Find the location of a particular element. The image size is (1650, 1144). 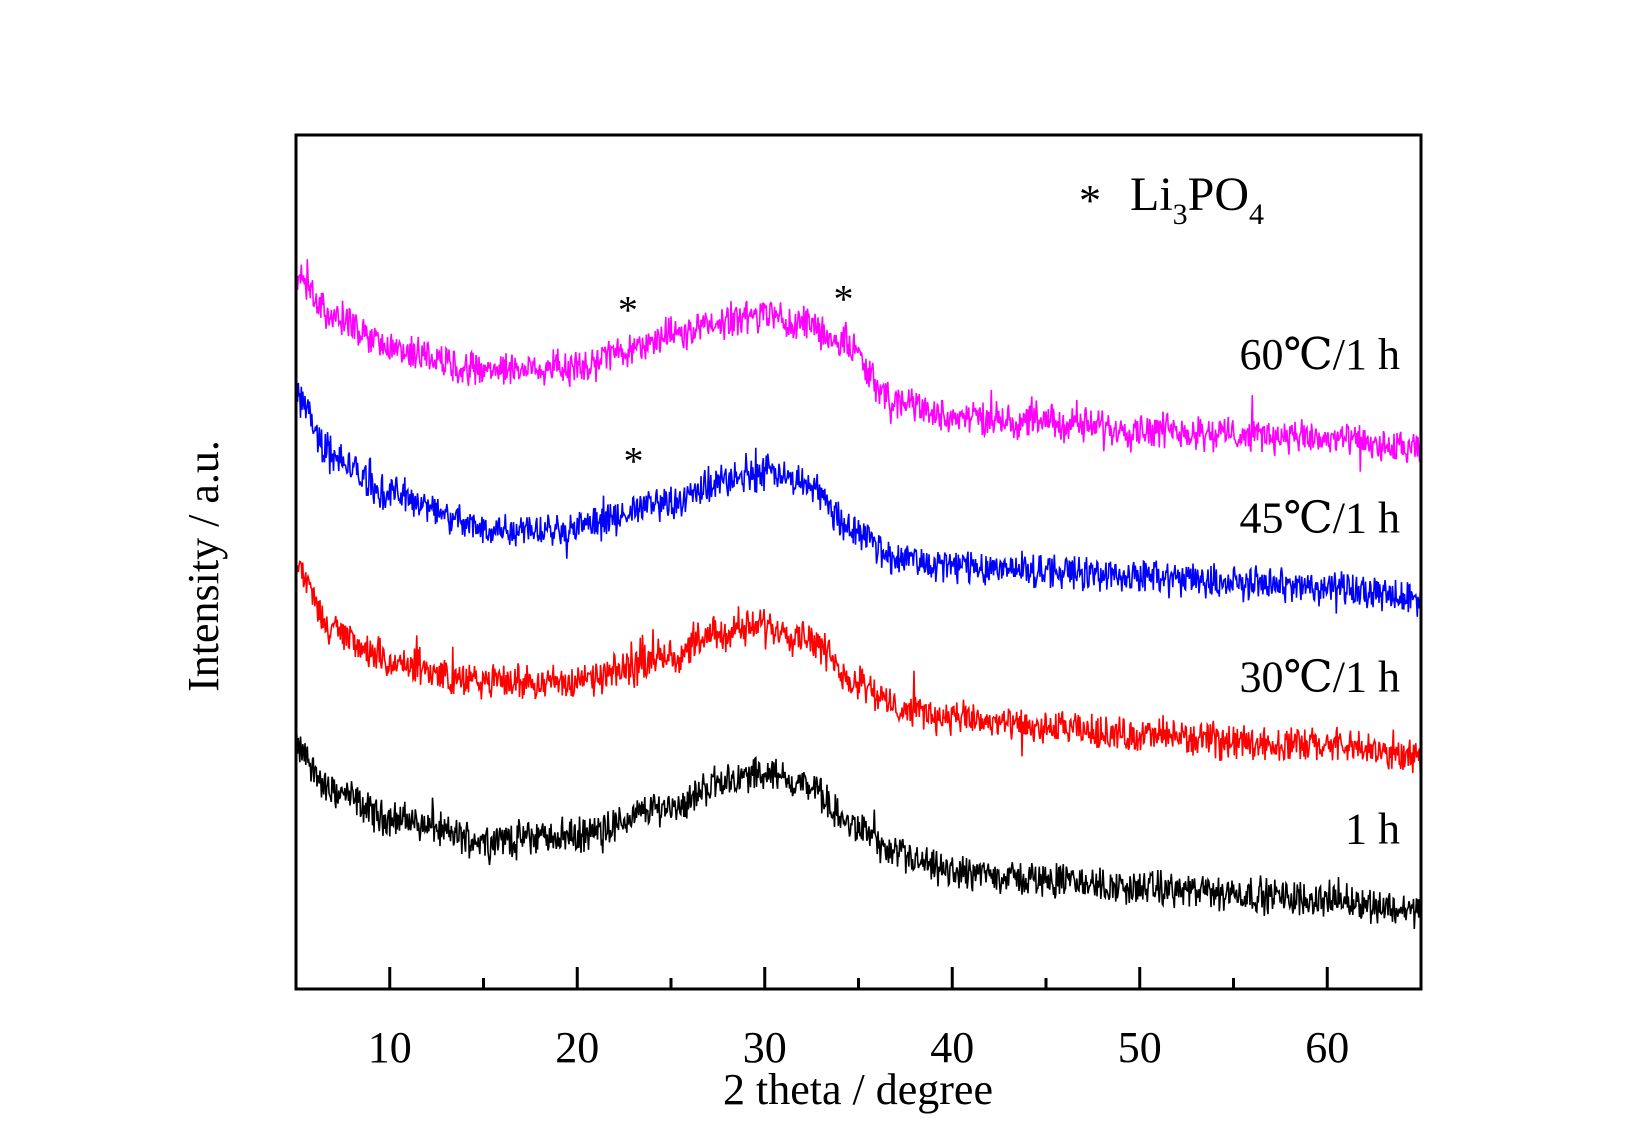

y-axis-label: Intensity / a.u. is located at coordinates (203, 566).